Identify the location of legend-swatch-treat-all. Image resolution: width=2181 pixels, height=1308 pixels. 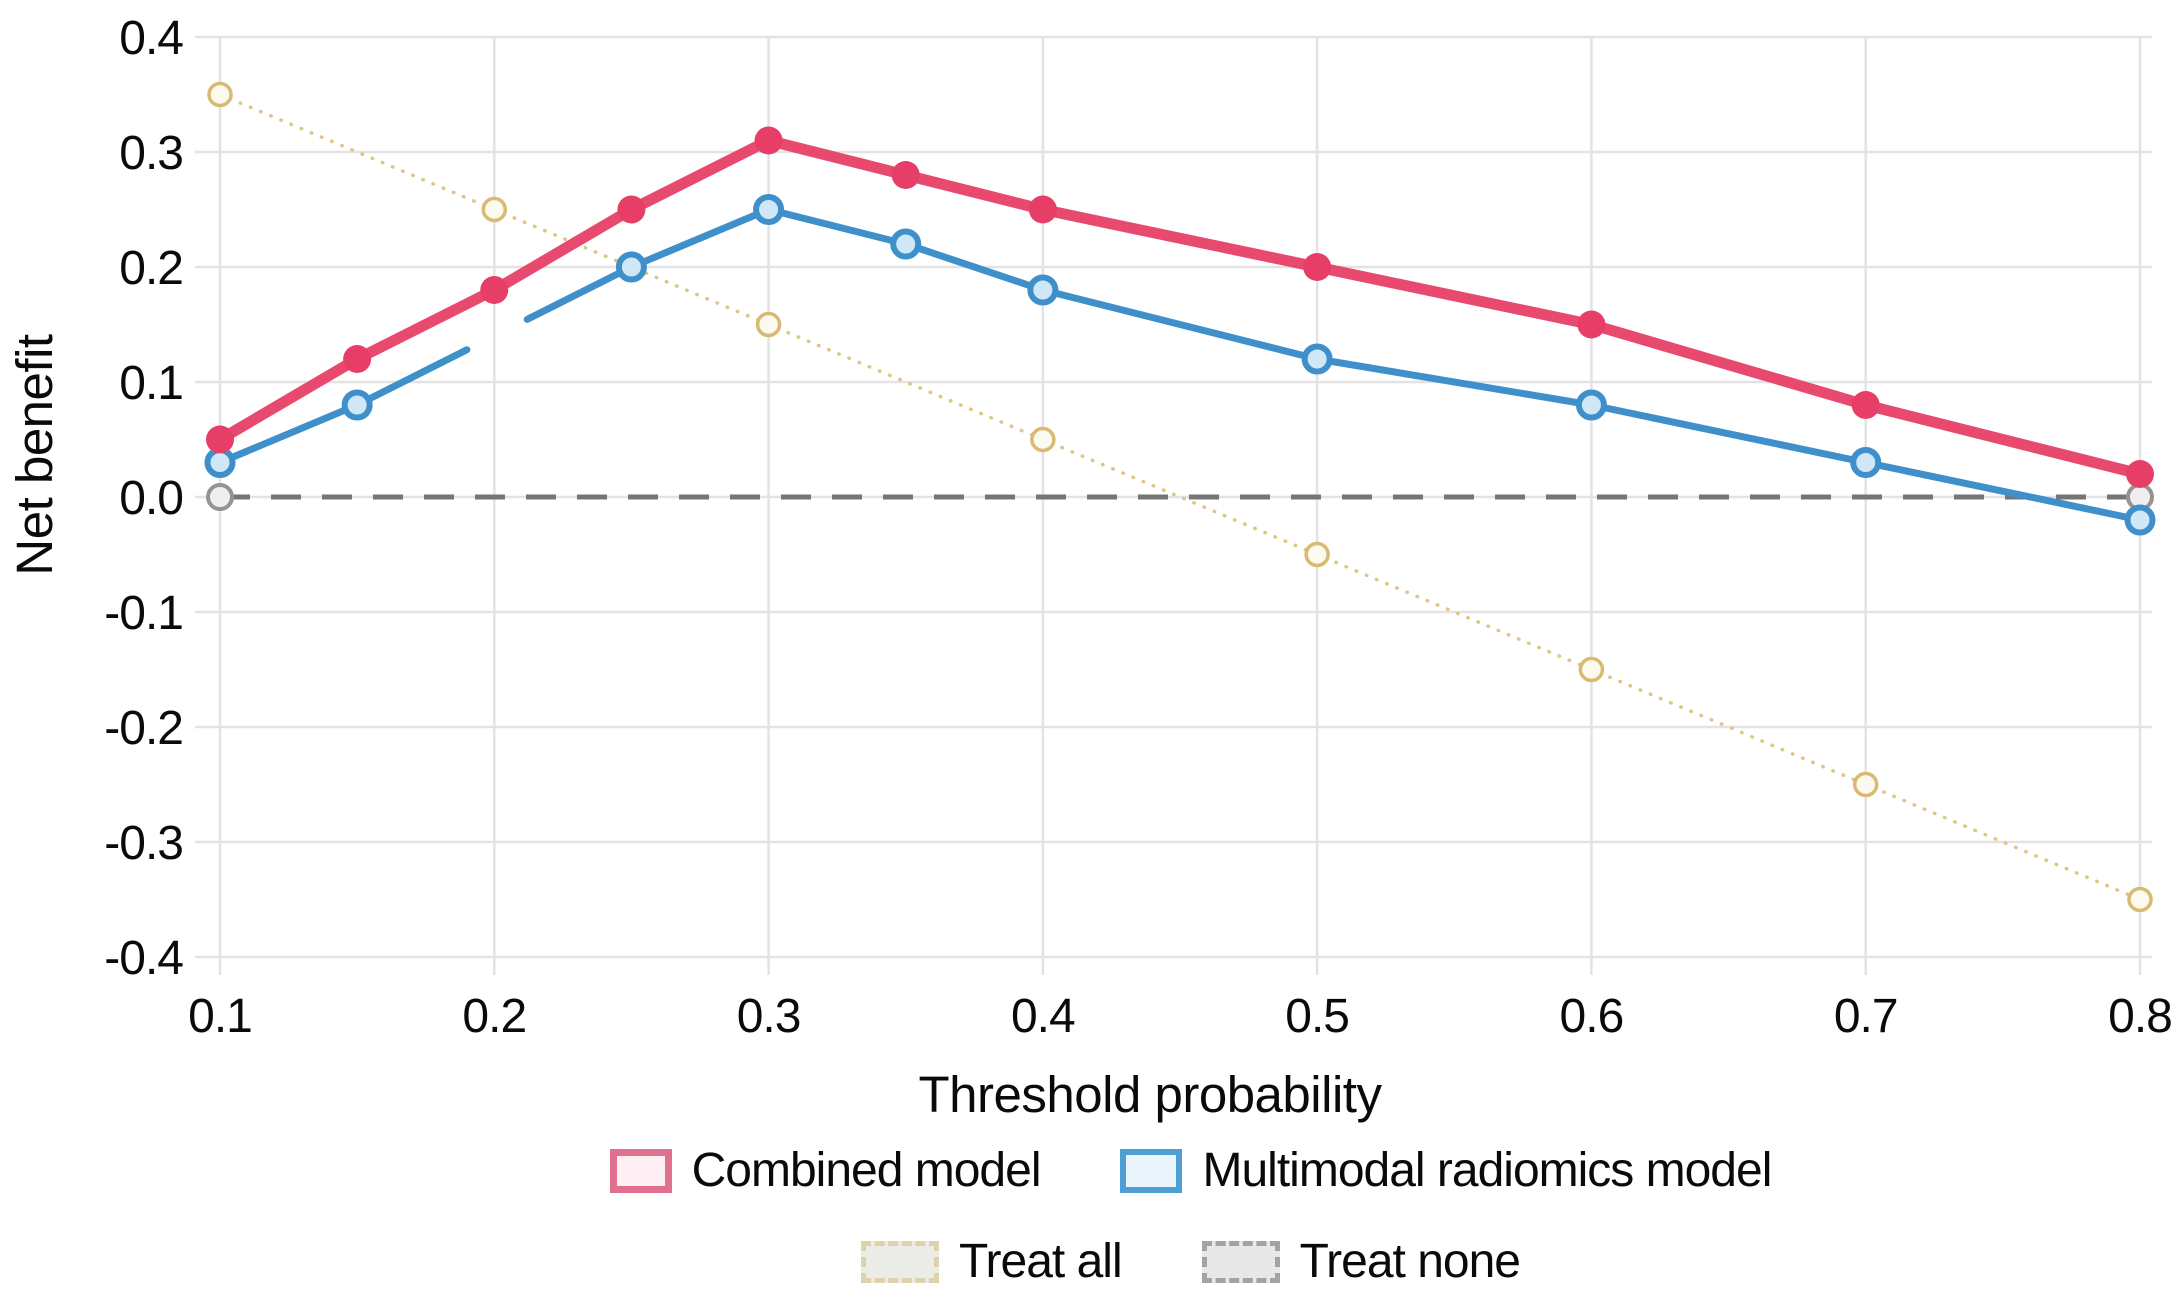
(900, 1261).